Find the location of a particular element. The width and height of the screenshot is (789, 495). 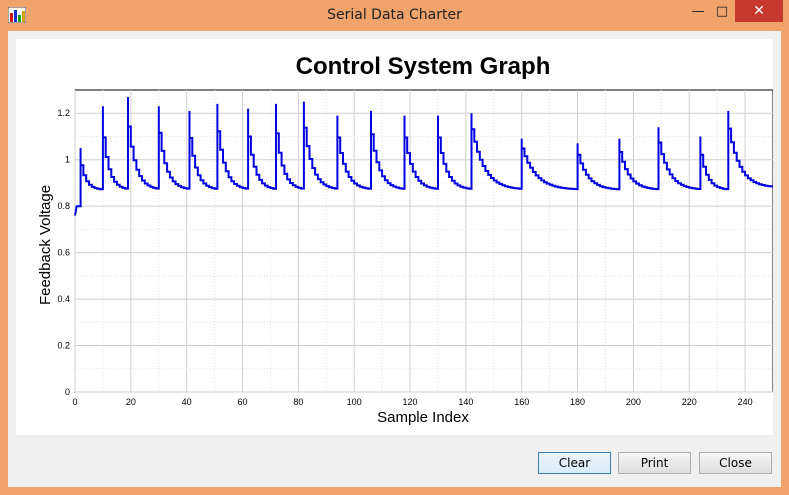

y-tick-label: 0.6 is located at coordinates (63, 253).